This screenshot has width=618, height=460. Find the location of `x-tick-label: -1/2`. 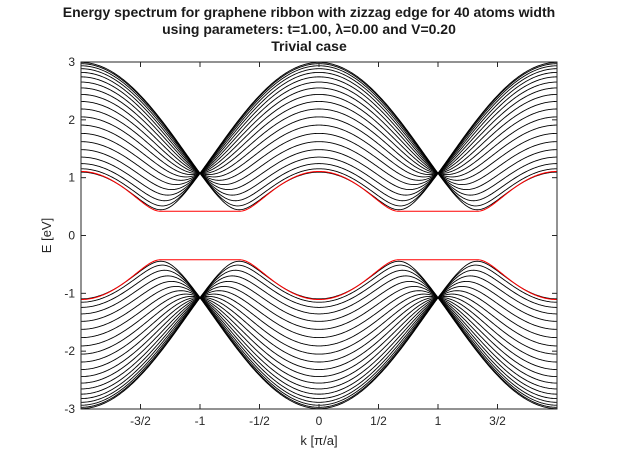

x-tick-label: -1/2 is located at coordinates (259, 421).